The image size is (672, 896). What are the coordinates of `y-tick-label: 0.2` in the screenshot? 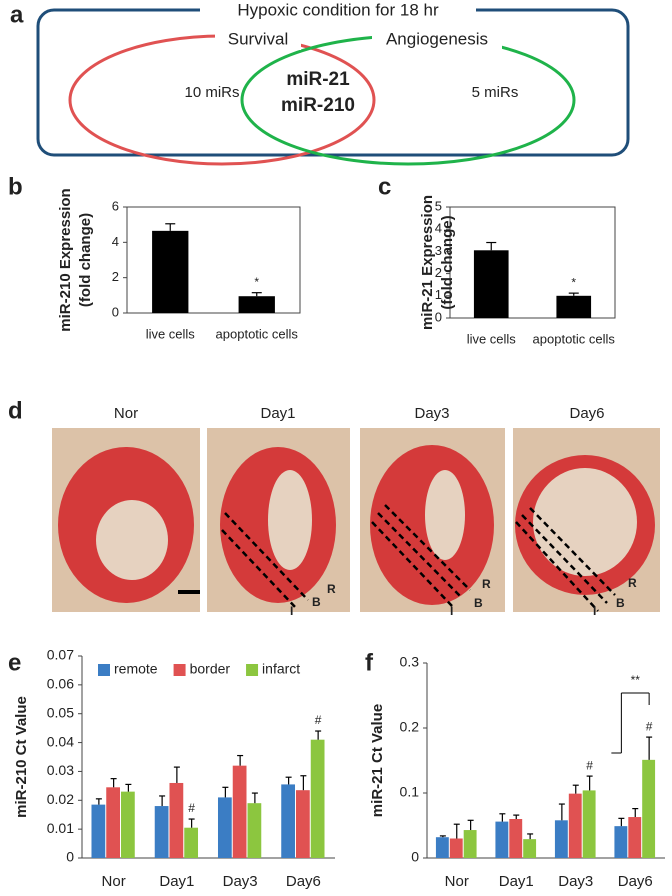 It's located at (410, 727).